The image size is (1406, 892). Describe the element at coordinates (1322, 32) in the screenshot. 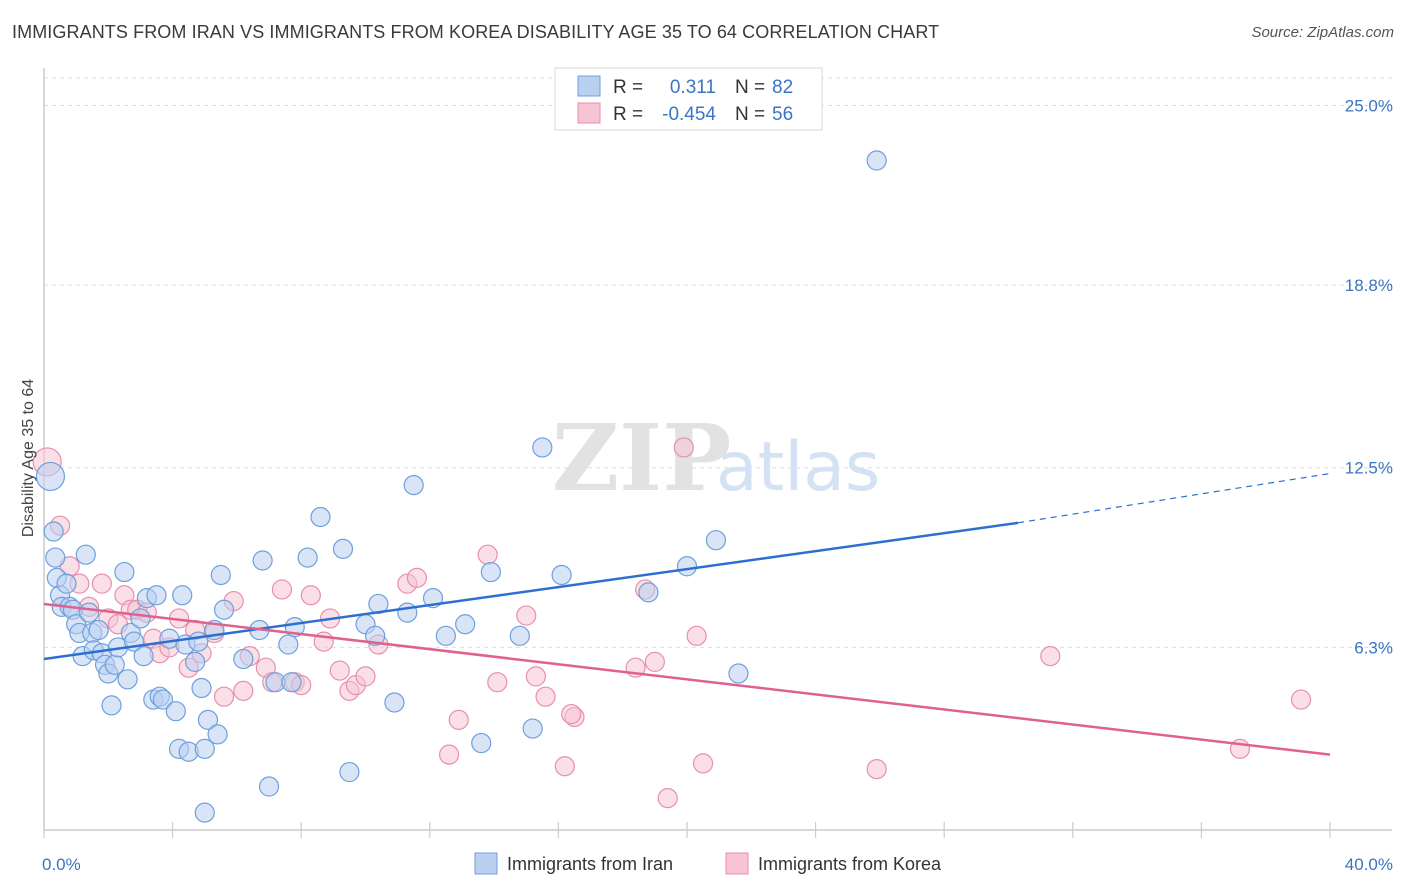

I see `chart-source: Source: ZipAtlas.com` at that location.